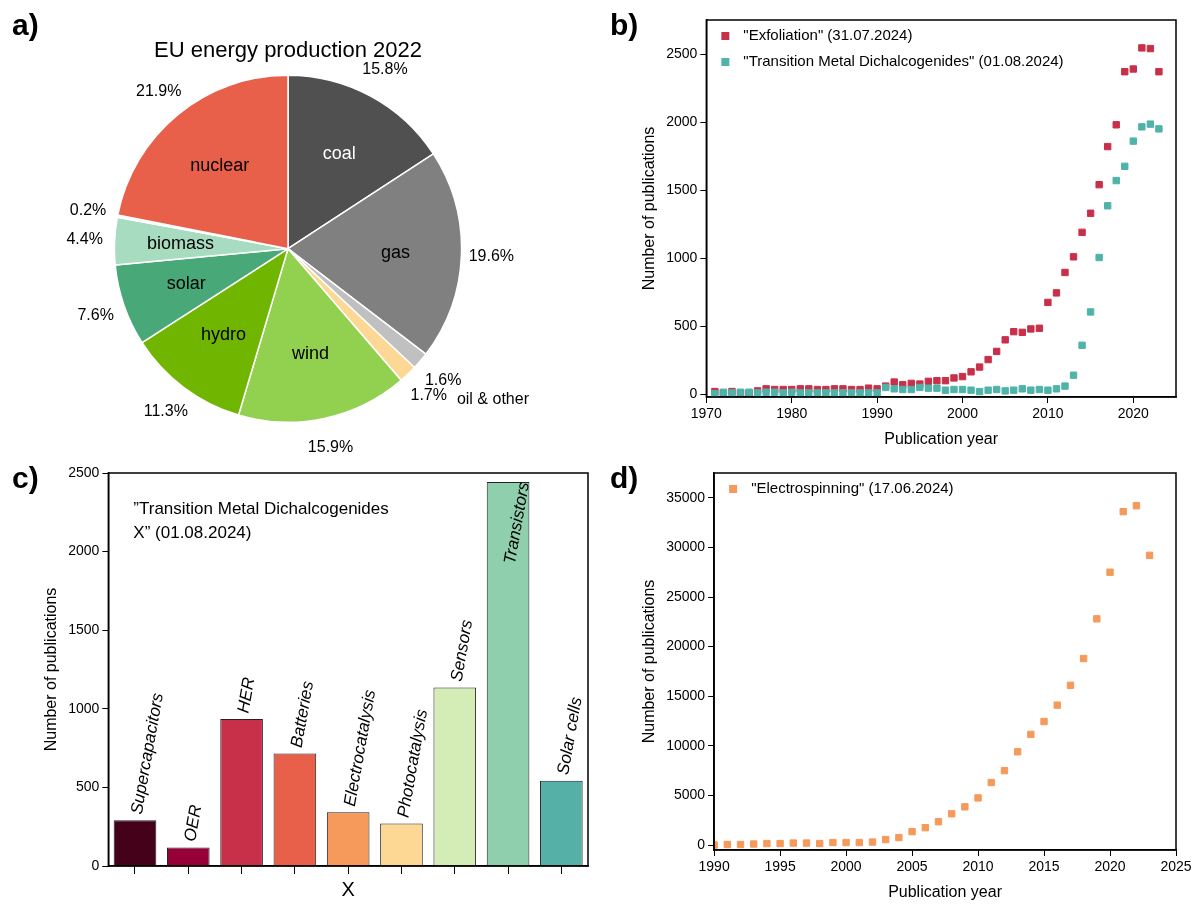  Describe the element at coordinates (165, 410) in the screenshot. I see `data-label: 11.3%` at that location.